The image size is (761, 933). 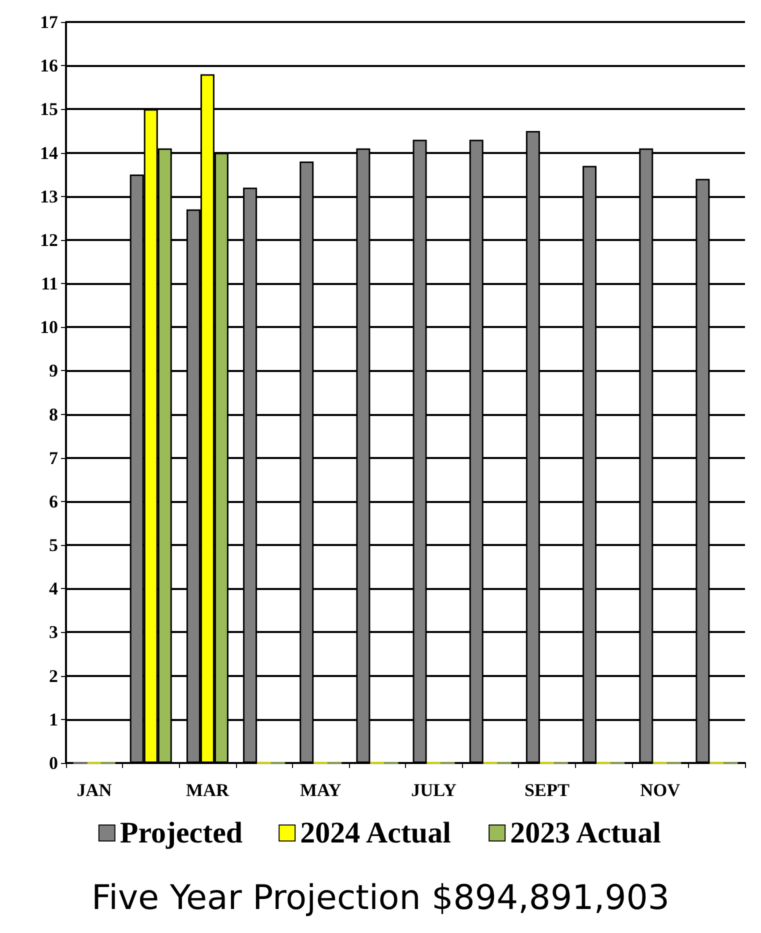 What do you see at coordinates (94, 790) in the screenshot?
I see `x-tick-label: JAN` at bounding box center [94, 790].